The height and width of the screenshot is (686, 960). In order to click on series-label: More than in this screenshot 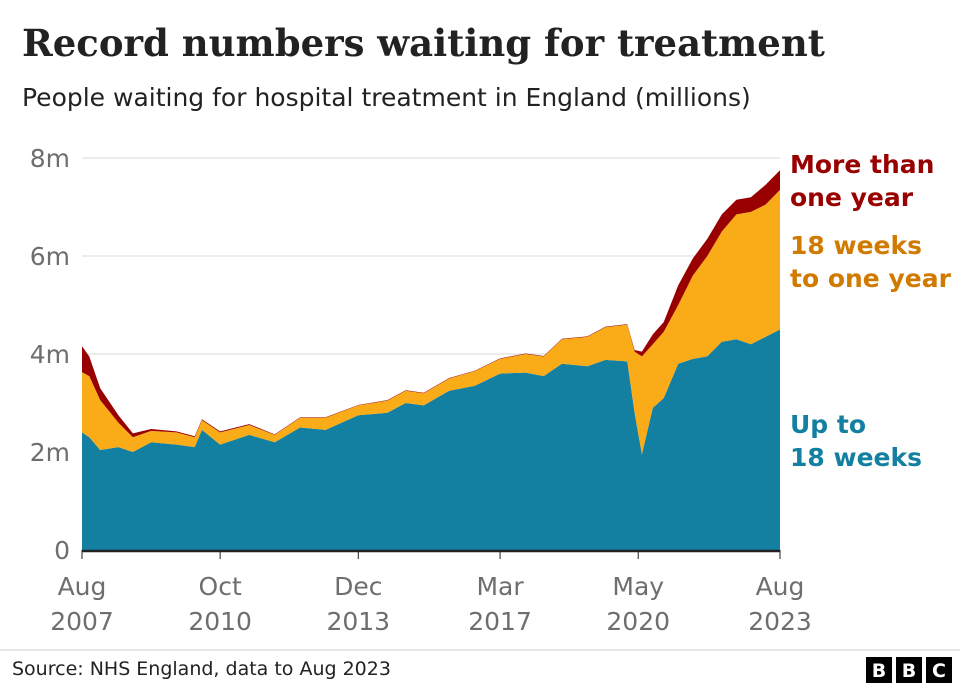, I will do `click(862, 164)`.